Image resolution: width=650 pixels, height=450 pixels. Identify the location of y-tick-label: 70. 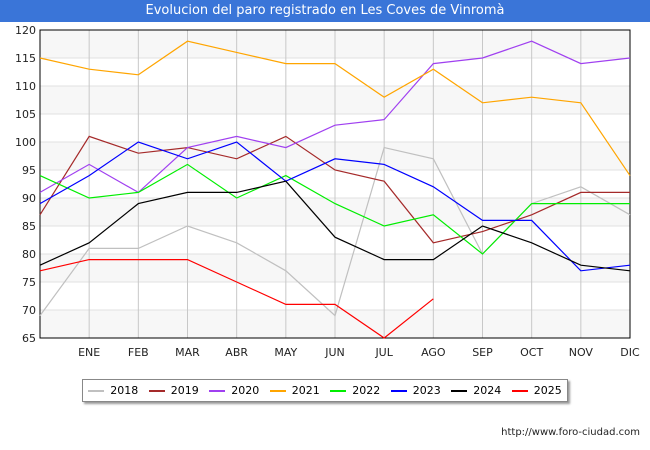
(29, 310).